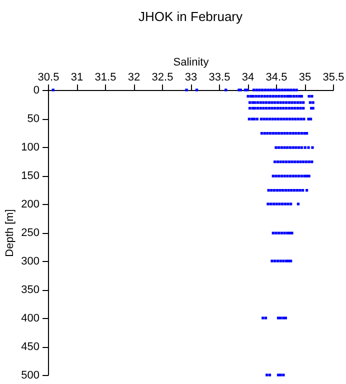 The image size is (346, 384). I want to click on y-tick-label: 450, so click(30, 347).